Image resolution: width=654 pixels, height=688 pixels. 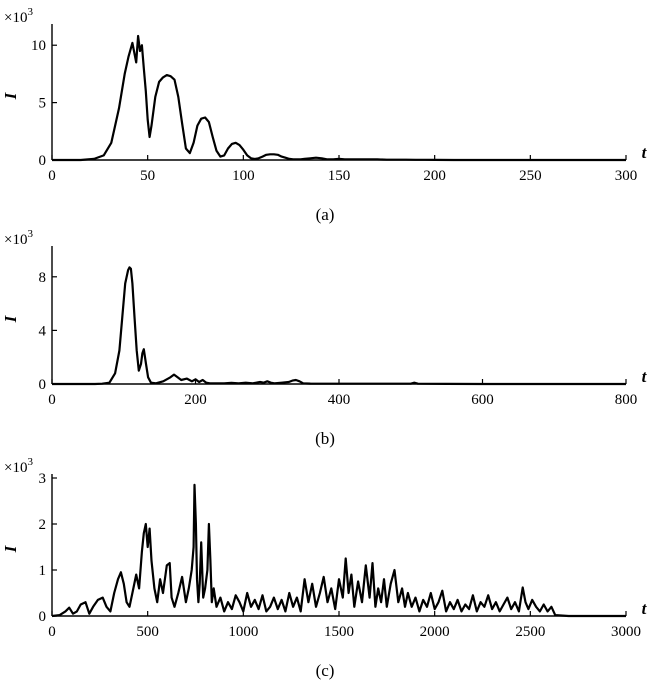 I want to click on x-tick-label: 800, so click(x=626, y=400).